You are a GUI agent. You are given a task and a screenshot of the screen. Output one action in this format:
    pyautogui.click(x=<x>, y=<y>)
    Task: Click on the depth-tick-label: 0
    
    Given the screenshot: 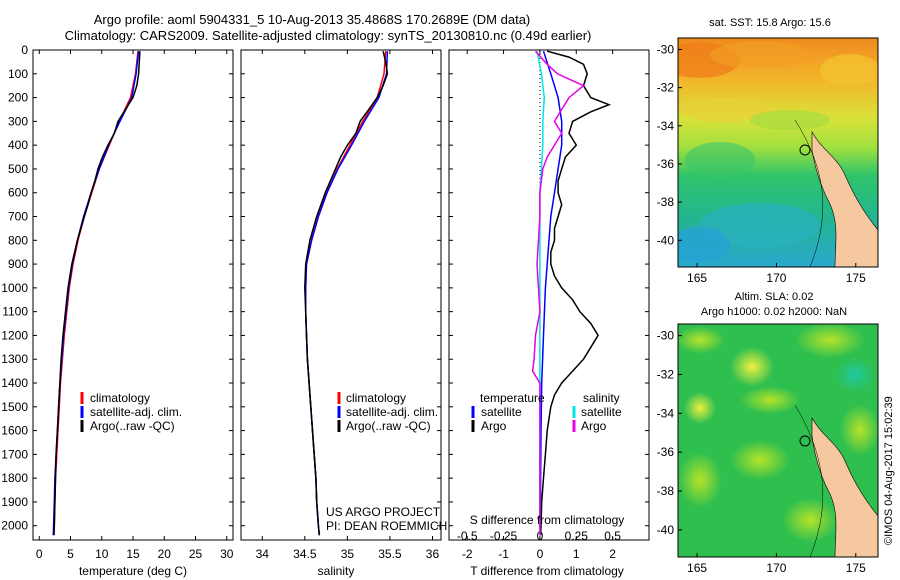 What is the action you would take?
    pyautogui.click(x=24, y=50)
    